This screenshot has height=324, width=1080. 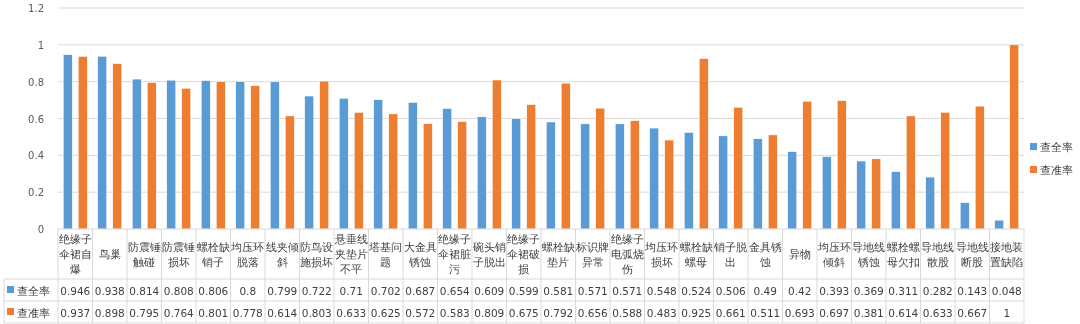 I want to click on x-tick-label: 接地装置缺陷, so click(x=1007, y=254).